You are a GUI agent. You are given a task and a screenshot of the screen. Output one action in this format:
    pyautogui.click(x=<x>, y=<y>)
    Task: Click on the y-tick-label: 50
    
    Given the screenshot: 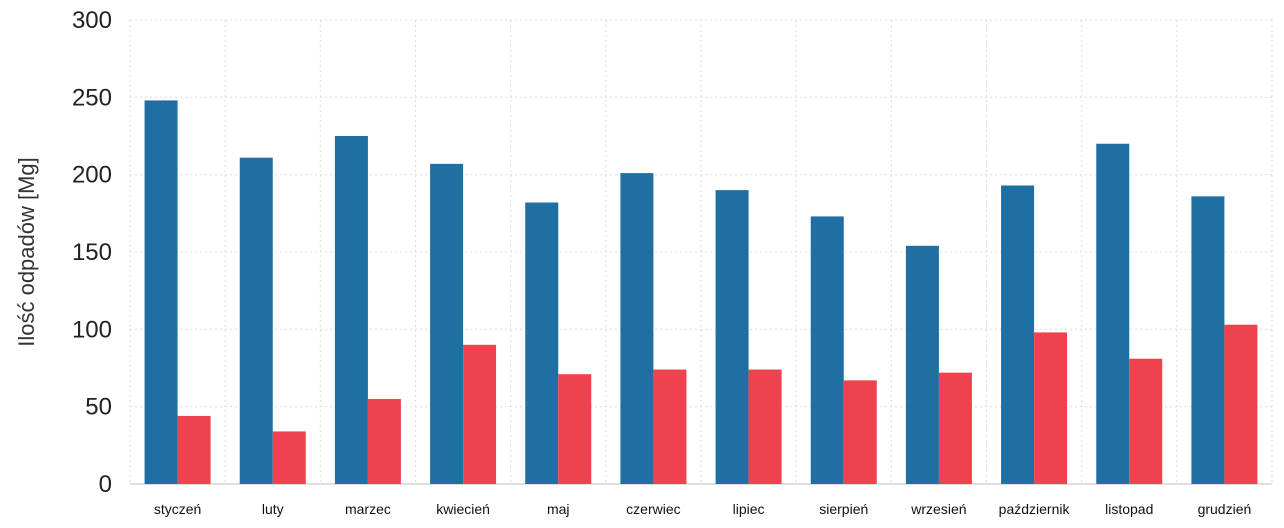 What is the action you would take?
    pyautogui.click(x=98, y=407)
    